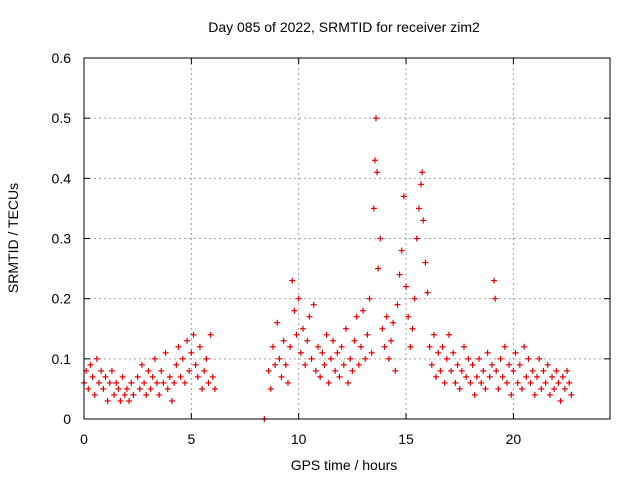  What do you see at coordinates (67, 419) in the screenshot?
I see `y-tick-label: 0` at bounding box center [67, 419].